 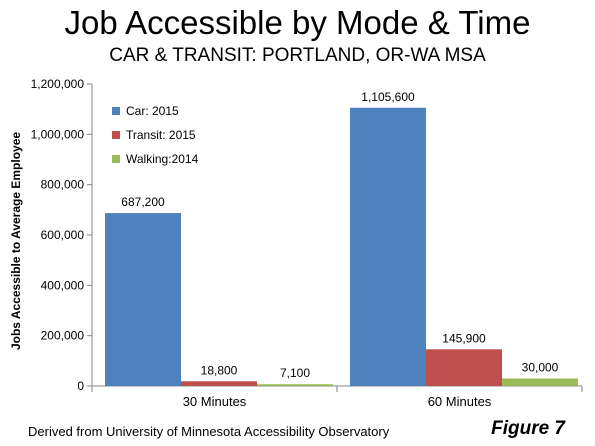 I want to click on data-label: 7,100, so click(x=295, y=373).